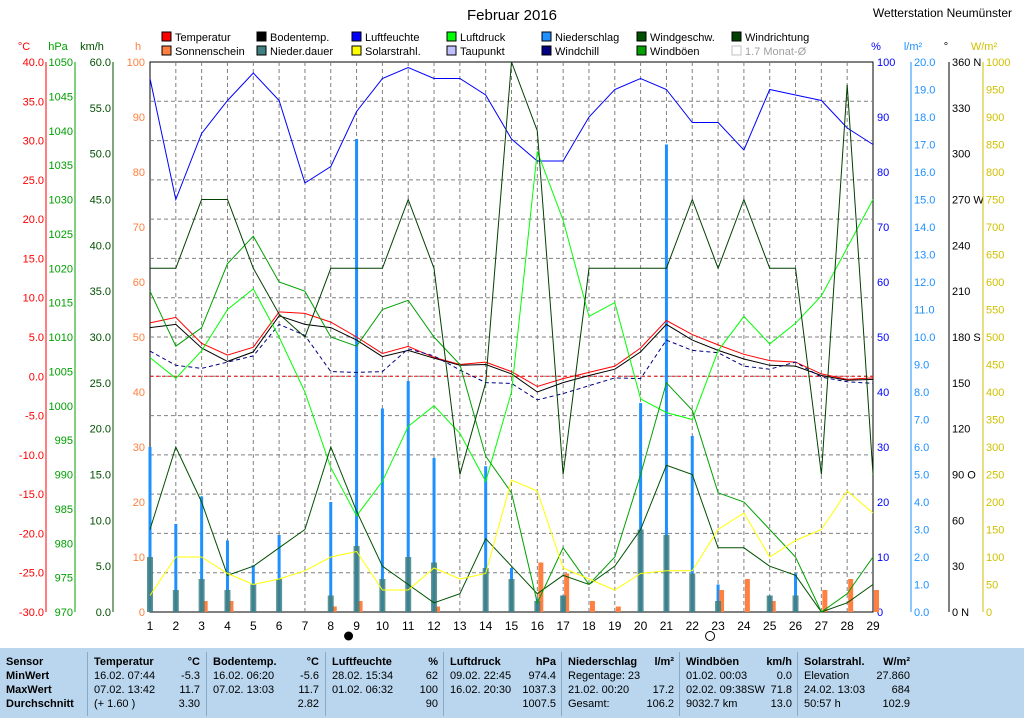 The image size is (1024, 718). What do you see at coordinates (777, 38) in the screenshot?
I see `legend-label: Windrichtung` at bounding box center [777, 38].